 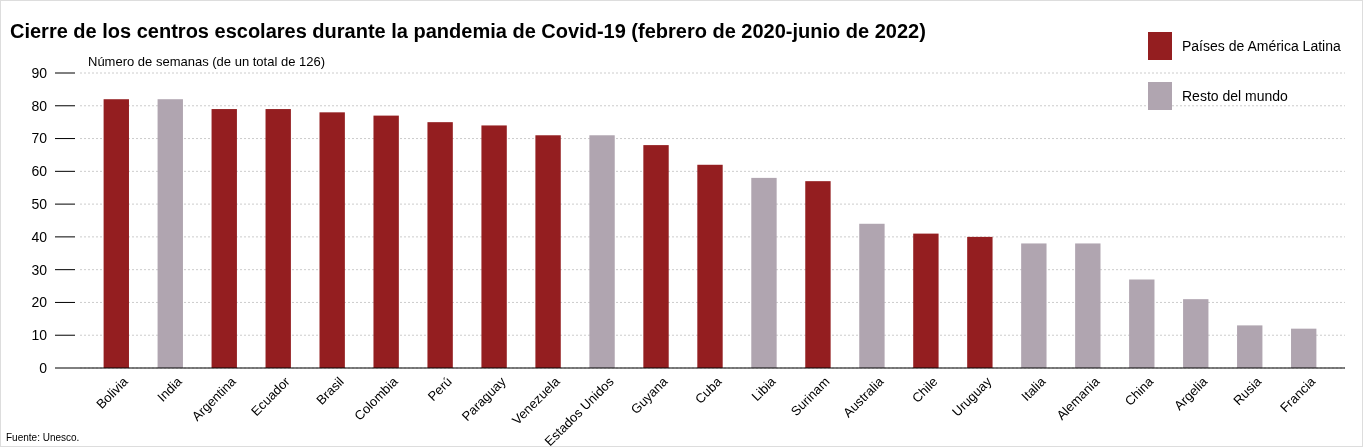 What do you see at coordinates (39, 302) in the screenshot?
I see `y-tick-label: 20` at bounding box center [39, 302].